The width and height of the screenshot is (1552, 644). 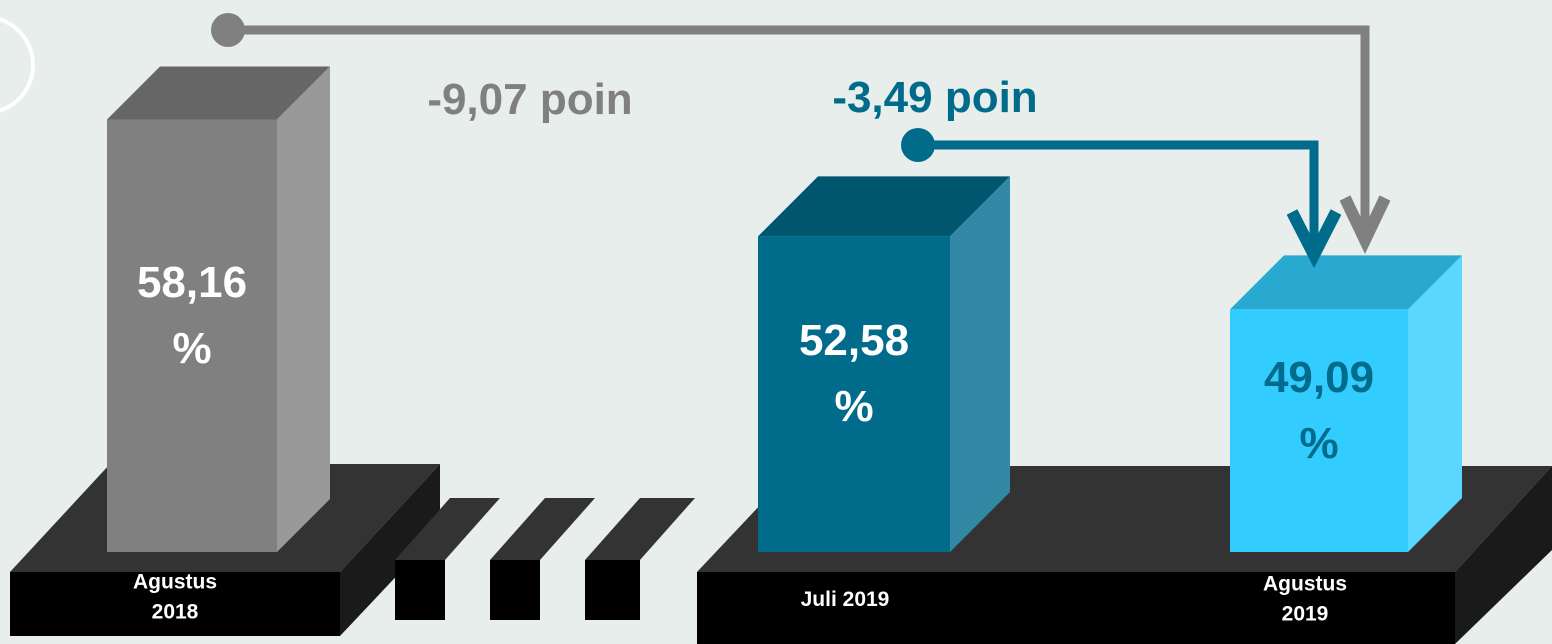 I want to click on value-label: 58,16 %, so click(x=192, y=315).